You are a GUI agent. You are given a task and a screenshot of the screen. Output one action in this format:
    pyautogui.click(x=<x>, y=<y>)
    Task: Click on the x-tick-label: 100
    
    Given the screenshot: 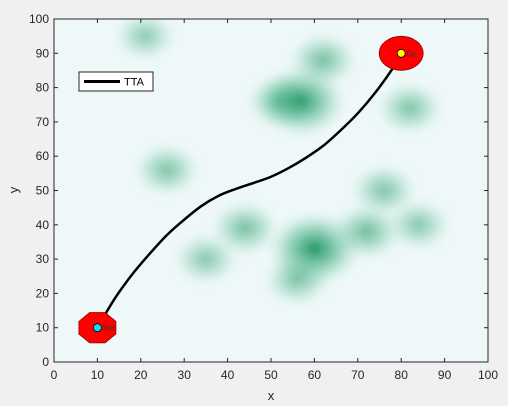 What is the action you would take?
    pyautogui.click(x=488, y=375)
    